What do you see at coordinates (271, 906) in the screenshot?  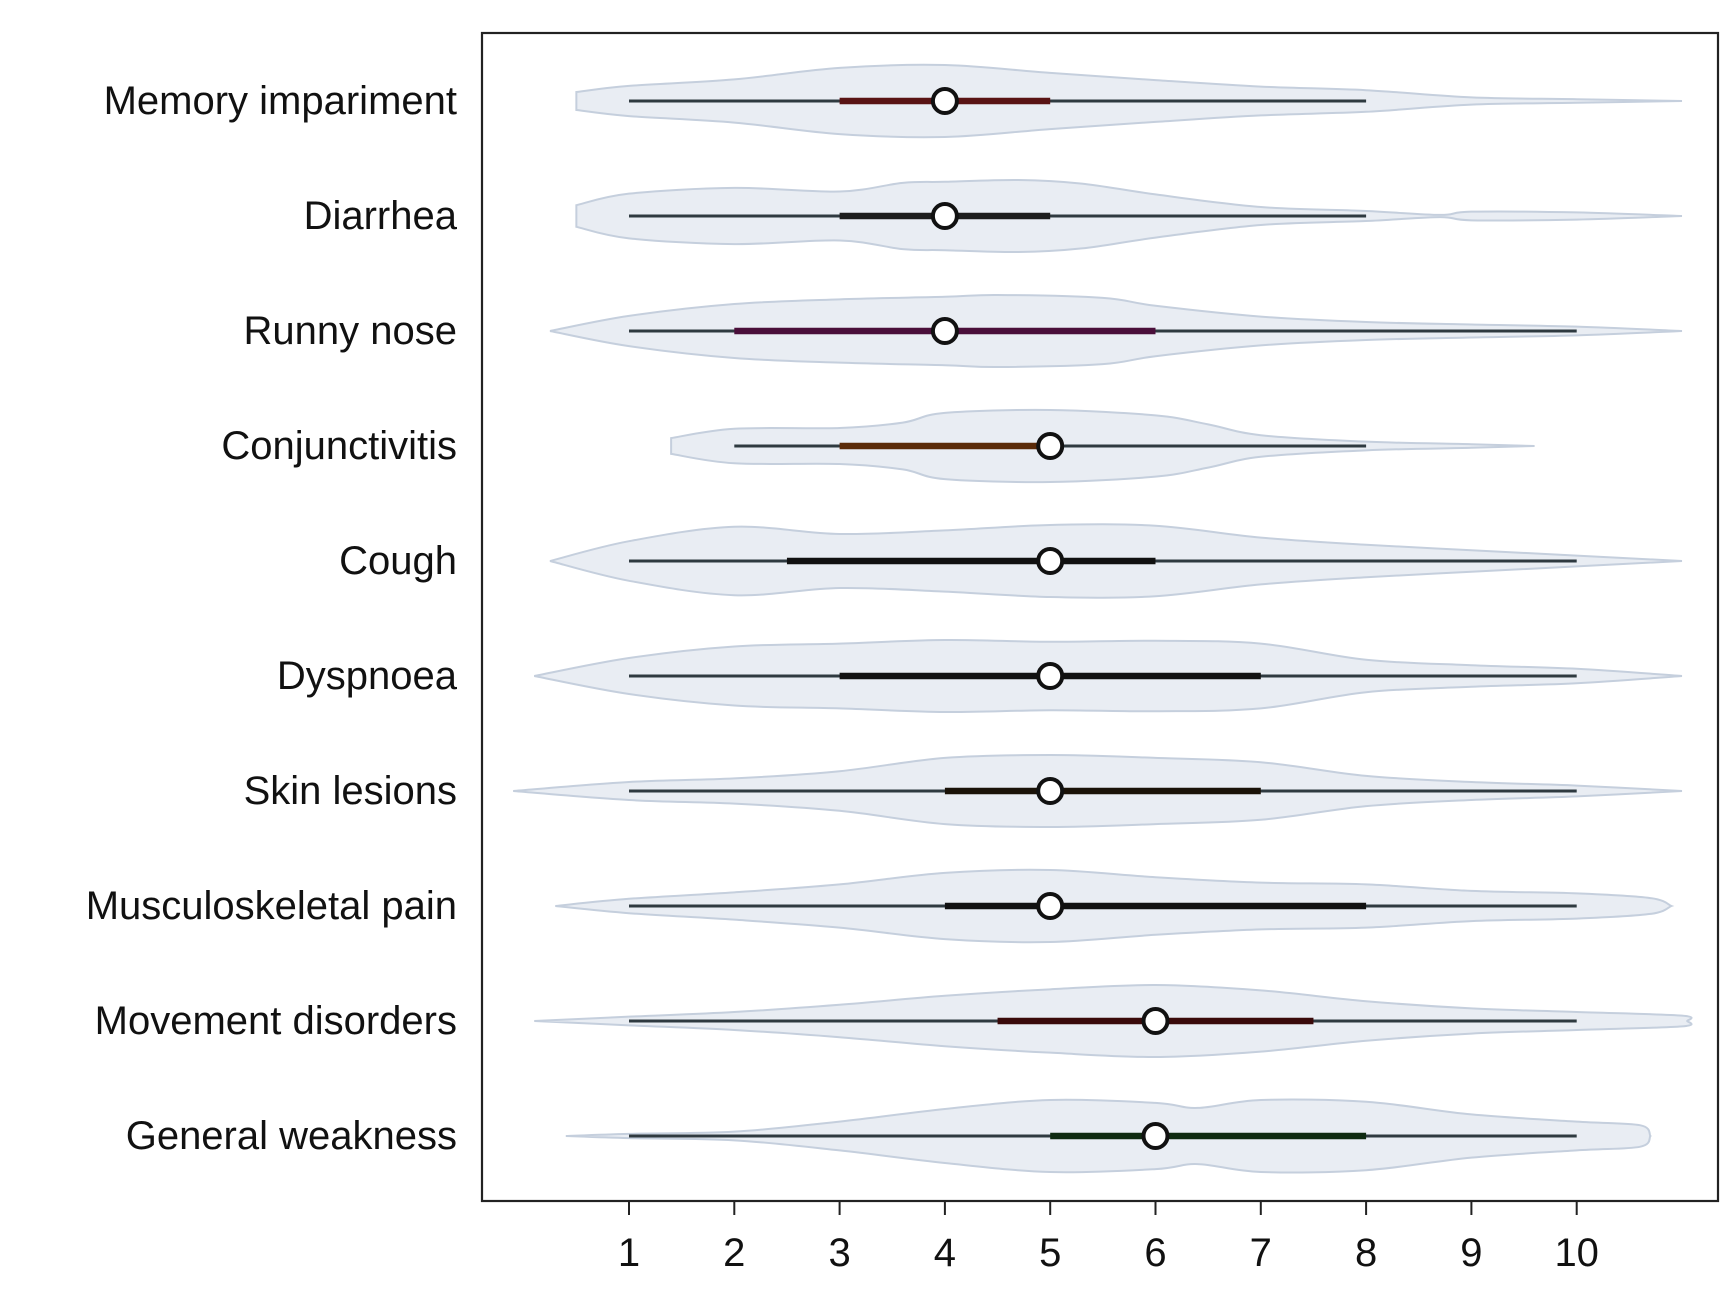 I see `category-label: Musculoskeletal pain` at bounding box center [271, 906].